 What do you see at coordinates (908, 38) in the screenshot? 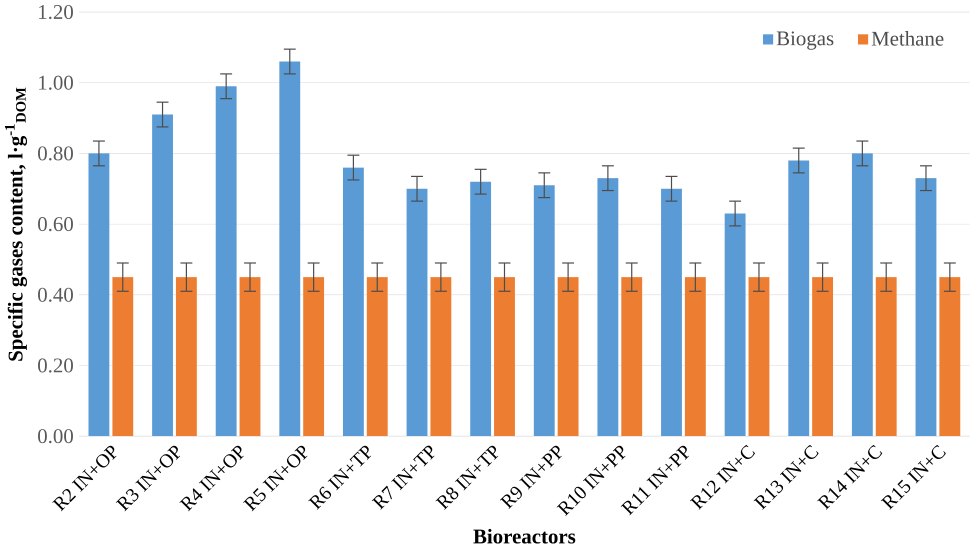
I see `legend-label: Methane` at bounding box center [908, 38].